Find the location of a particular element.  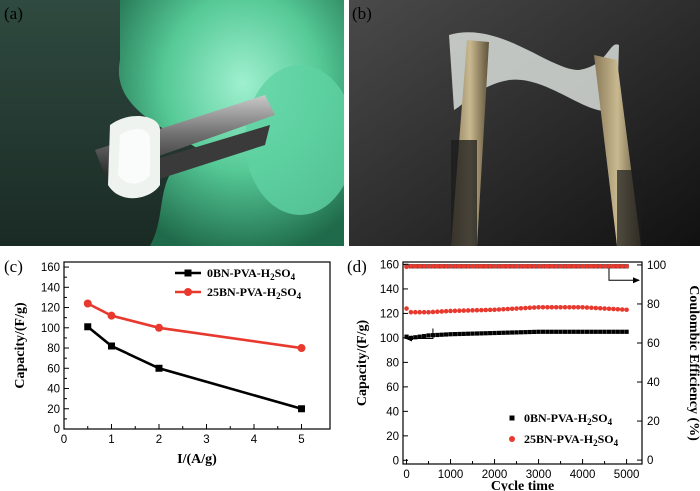

chart-d-y-tick-label: 100 is located at coordinates (389, 339).